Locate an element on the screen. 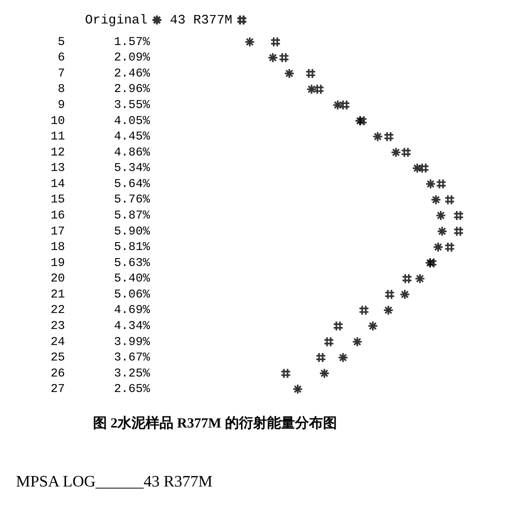 The image size is (507, 510). y-tick-label: 13 is located at coordinates (57, 168).